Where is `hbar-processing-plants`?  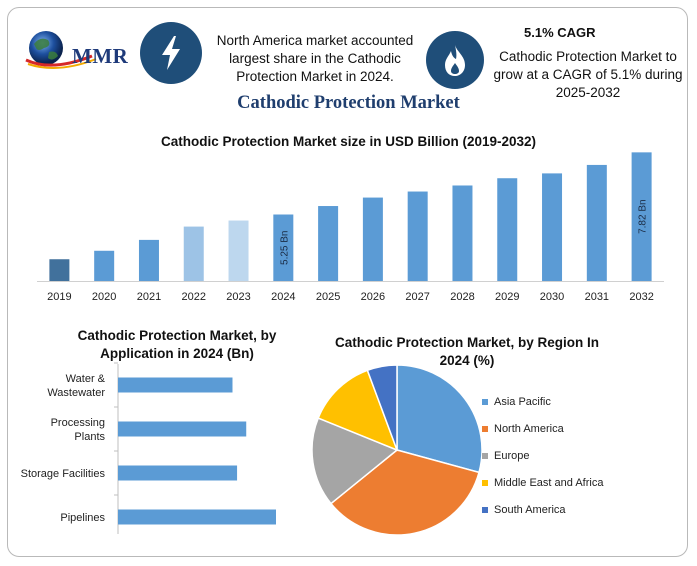 hbar-processing-plants is located at coordinates (182, 429).